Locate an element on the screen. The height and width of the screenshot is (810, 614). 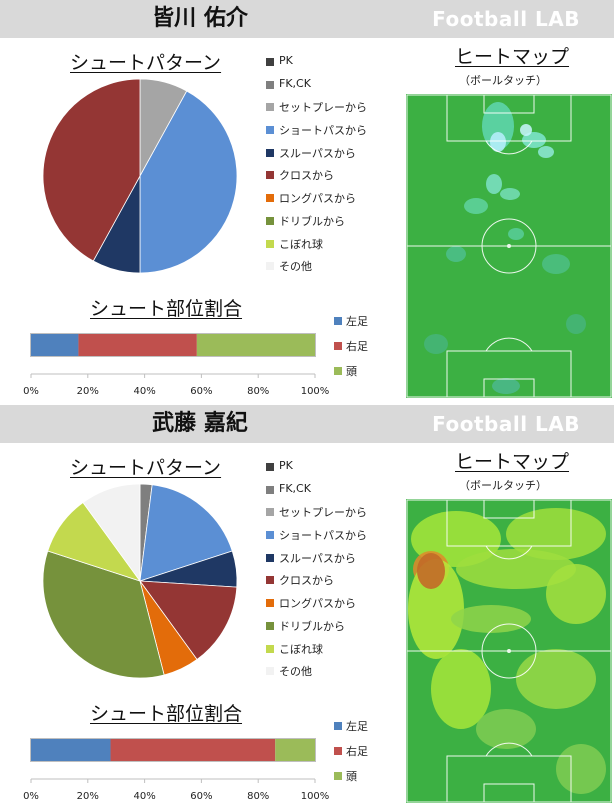
pitch-lines is located at coordinates (509, 246).